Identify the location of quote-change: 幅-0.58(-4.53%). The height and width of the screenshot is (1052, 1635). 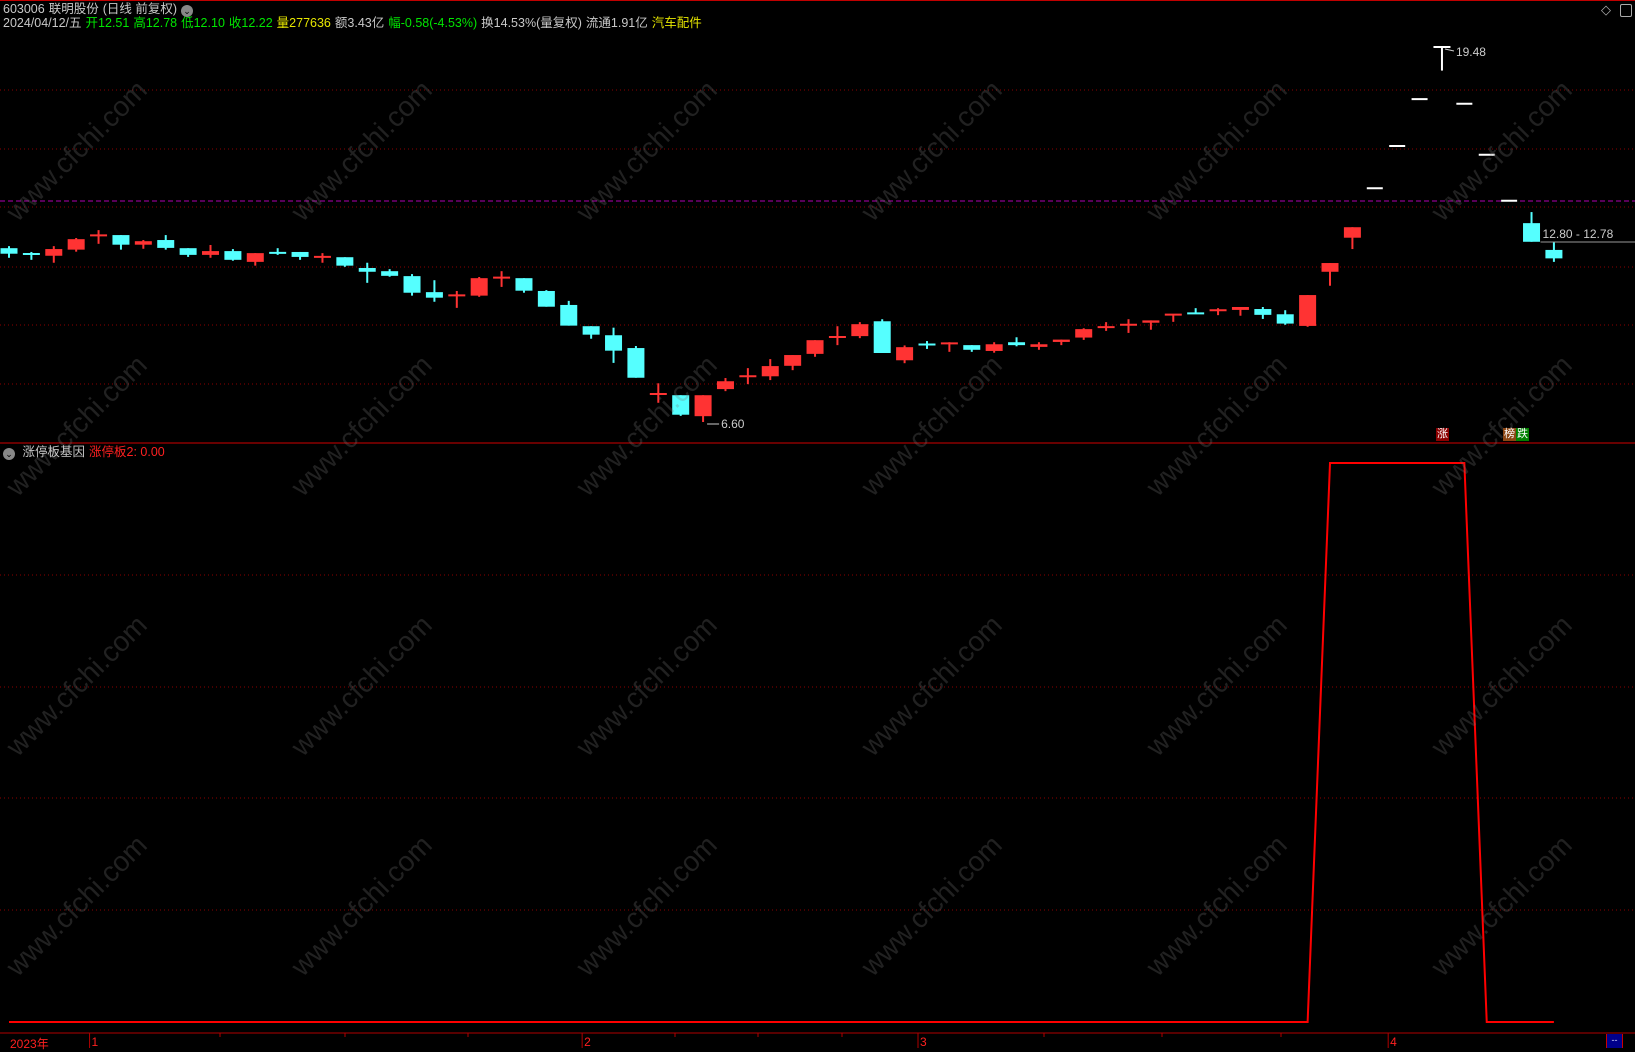
(433, 23).